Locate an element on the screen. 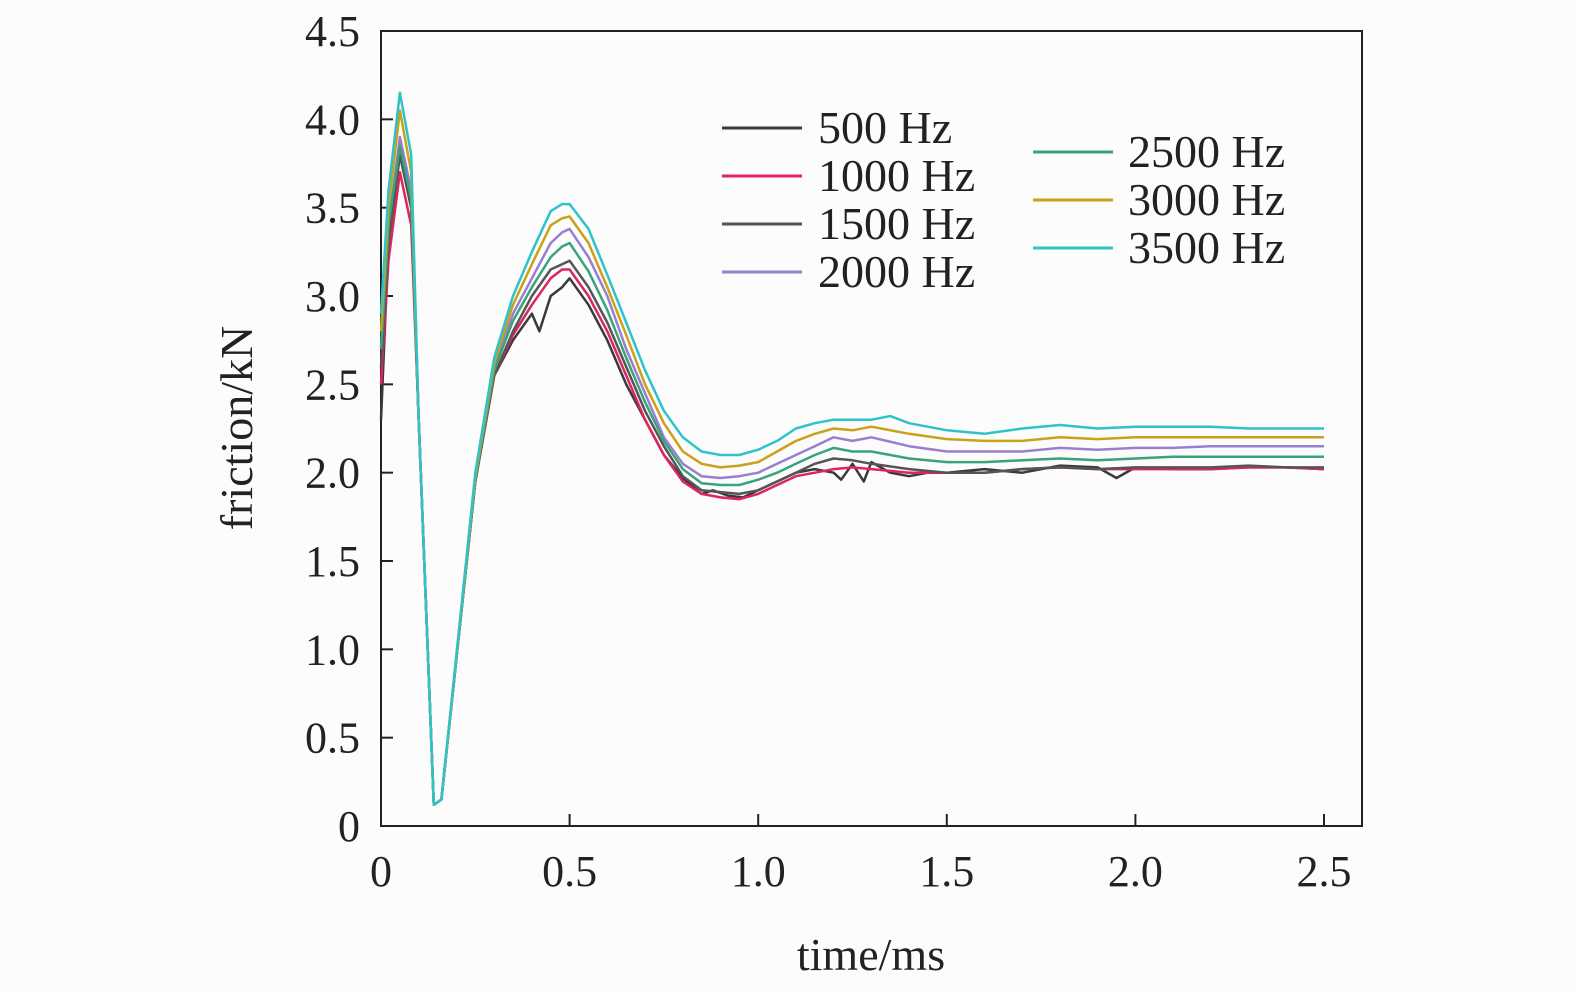 Image resolution: width=1575 pixels, height=991 pixels. y-tick-label: 1.0 is located at coordinates (332, 649).